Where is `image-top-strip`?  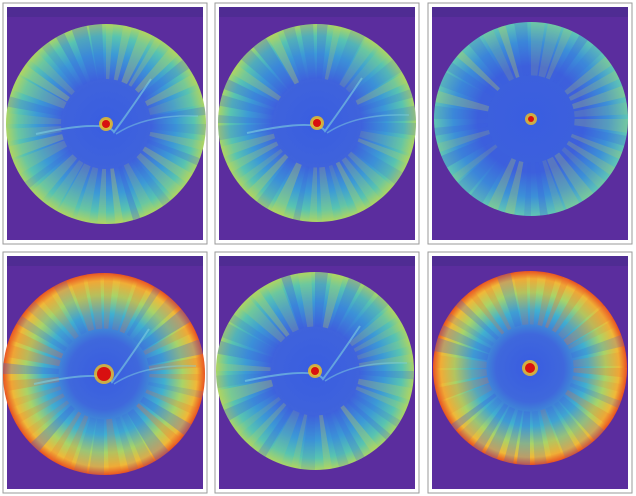 image-top-strip is located at coordinates (105, 12).